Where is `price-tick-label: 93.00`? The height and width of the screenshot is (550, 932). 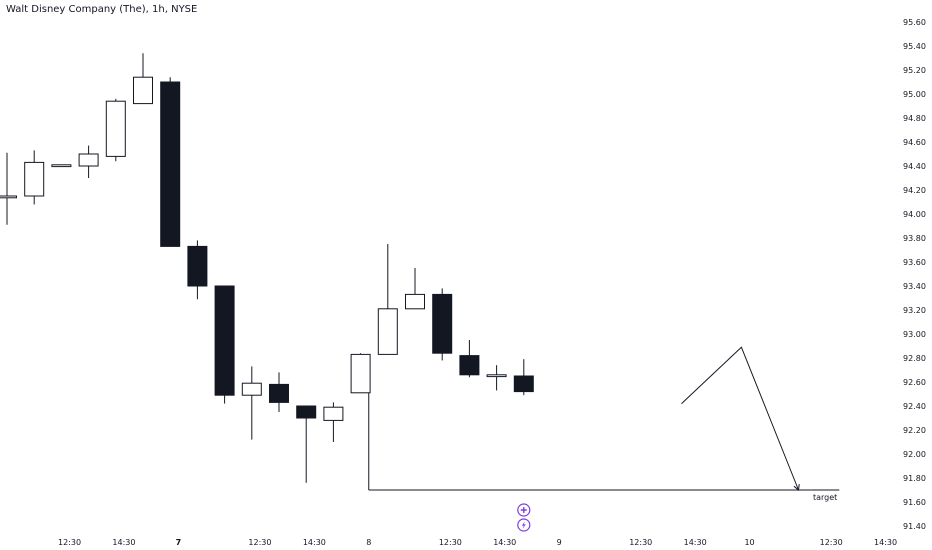
price-tick-label: 93.00 is located at coordinates (914, 334).